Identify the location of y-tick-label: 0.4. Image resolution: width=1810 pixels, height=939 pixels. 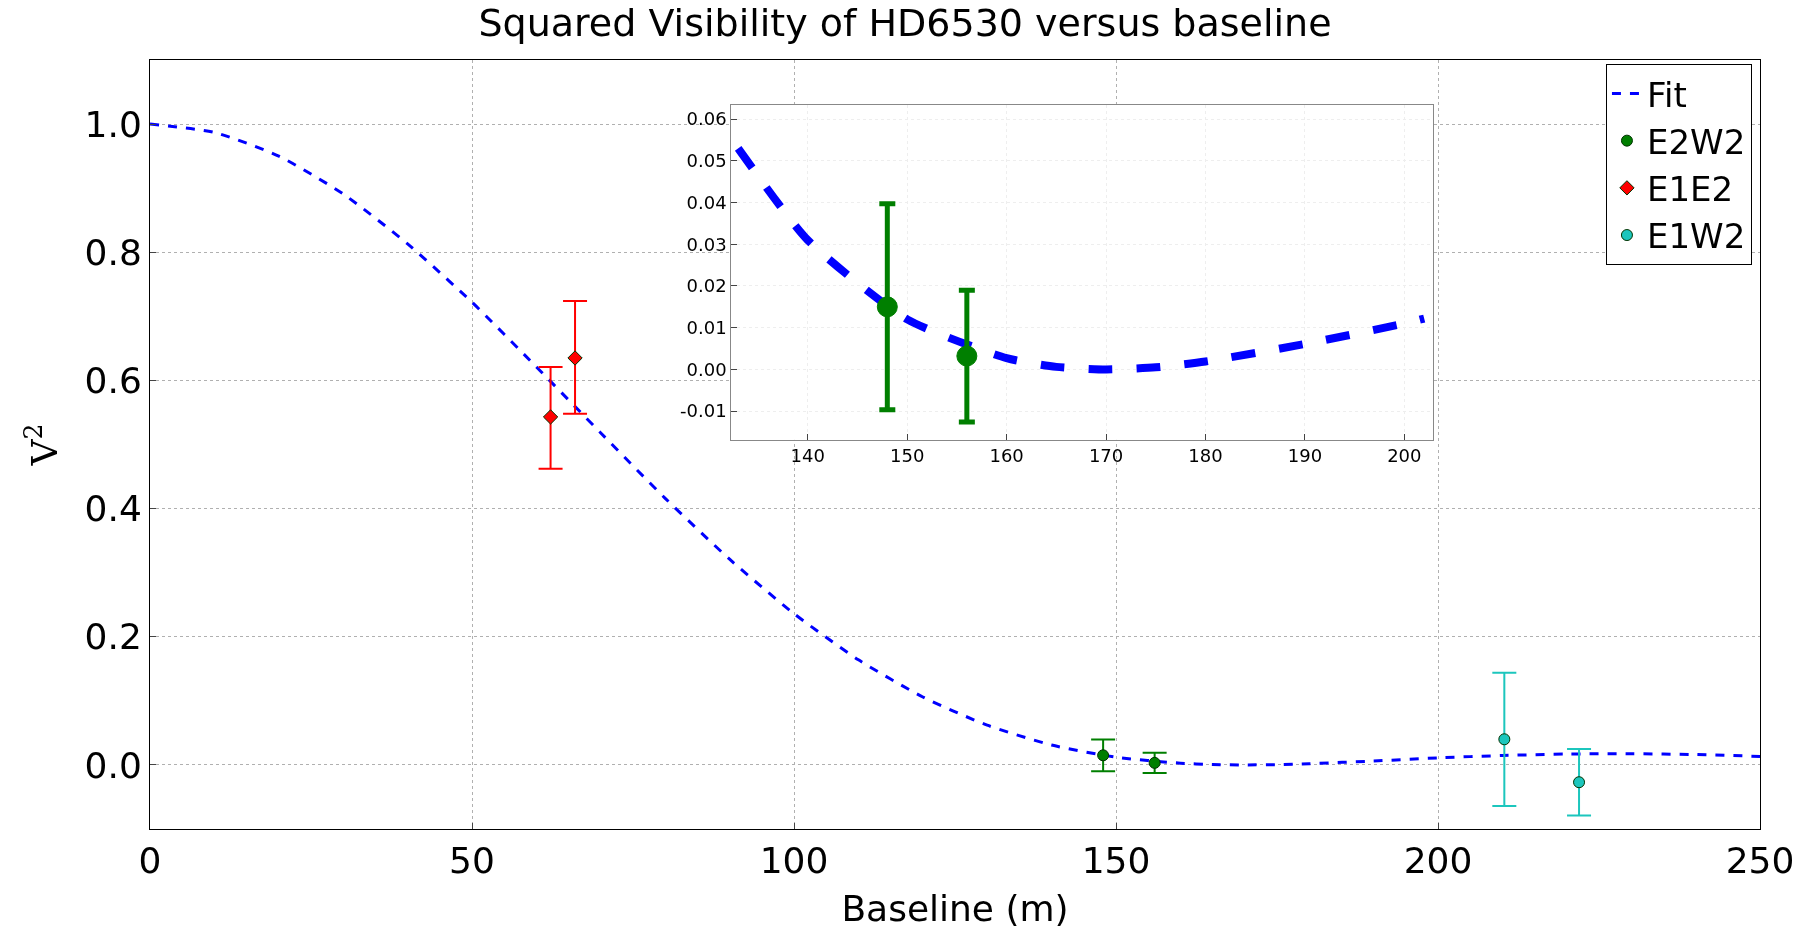
(113, 509).